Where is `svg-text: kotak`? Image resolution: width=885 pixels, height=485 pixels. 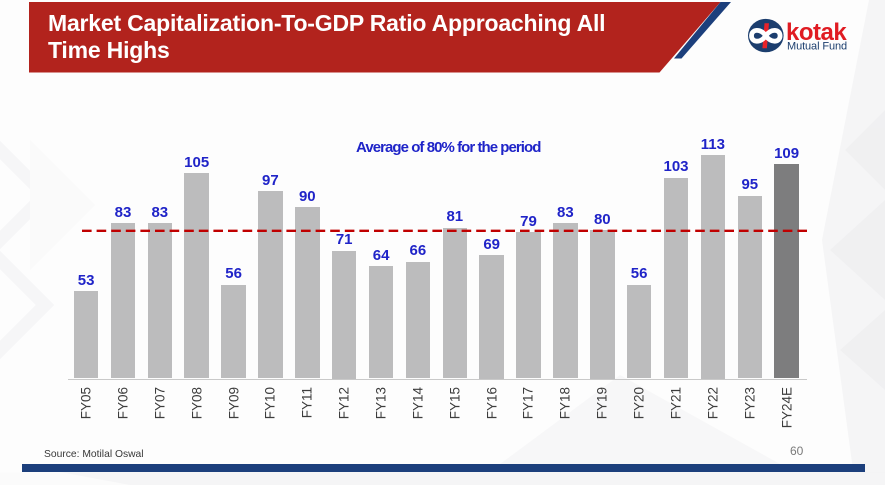
svg-text: kotak is located at coordinates (816, 32).